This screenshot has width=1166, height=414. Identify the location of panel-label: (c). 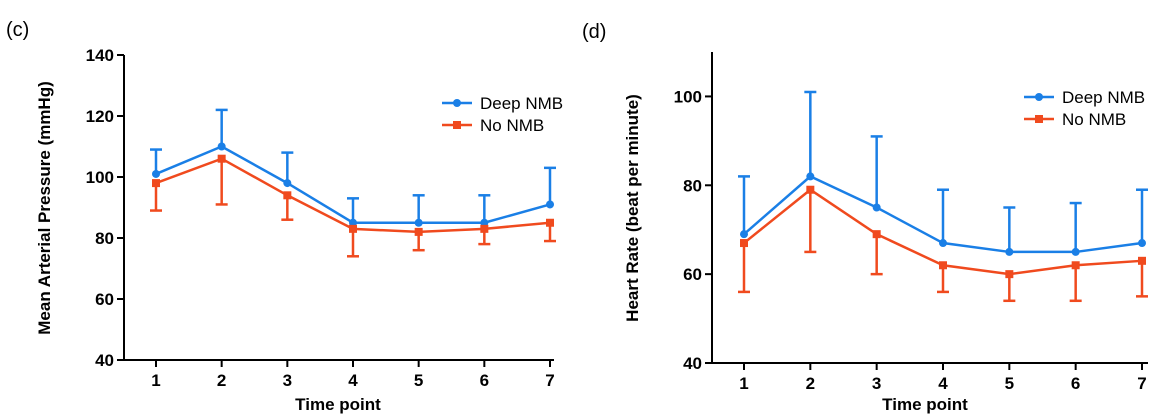
(17, 30).